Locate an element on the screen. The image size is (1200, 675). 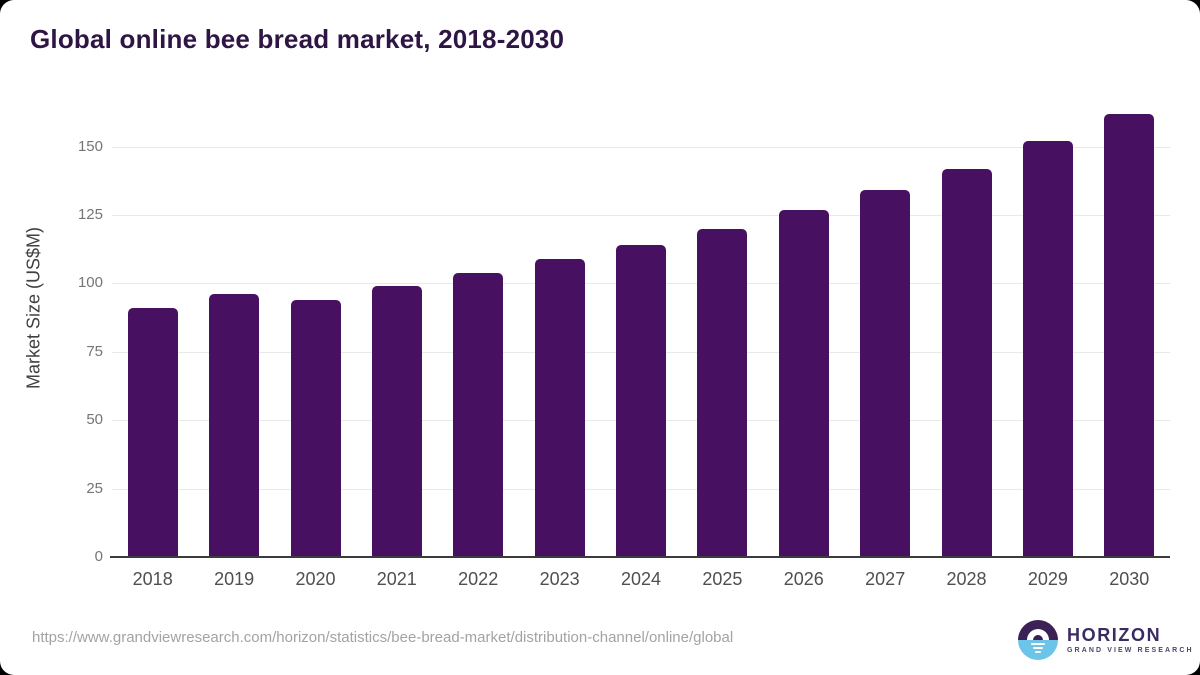
bar-2022 is located at coordinates (478, 414).